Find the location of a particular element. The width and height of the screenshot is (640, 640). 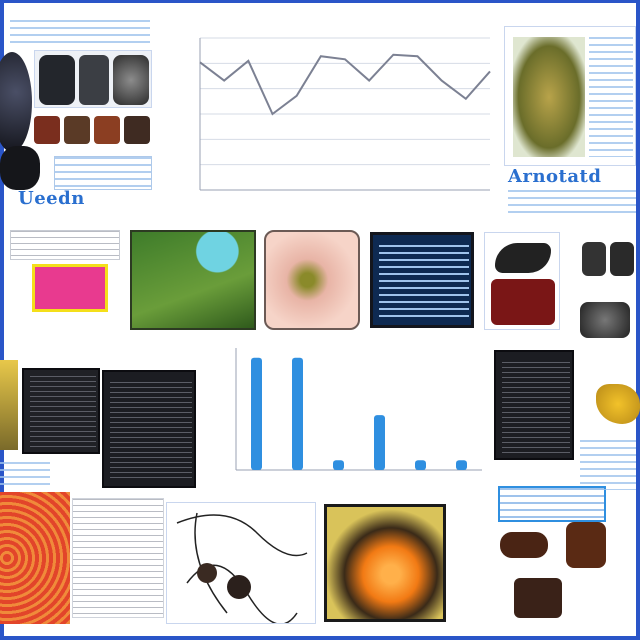

pink-organ-image is located at coordinates (312, 280).